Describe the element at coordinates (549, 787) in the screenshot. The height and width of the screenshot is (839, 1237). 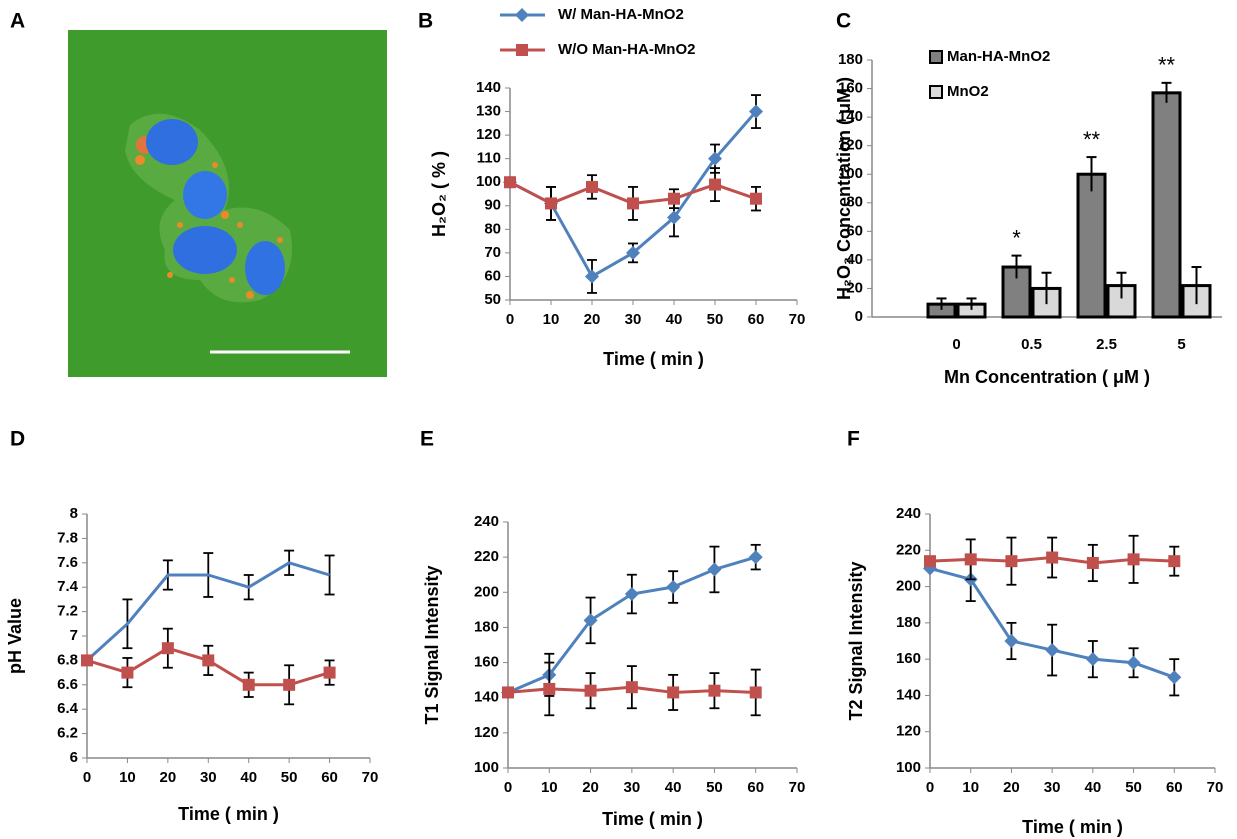
I see `x-tick-label: 10` at that location.